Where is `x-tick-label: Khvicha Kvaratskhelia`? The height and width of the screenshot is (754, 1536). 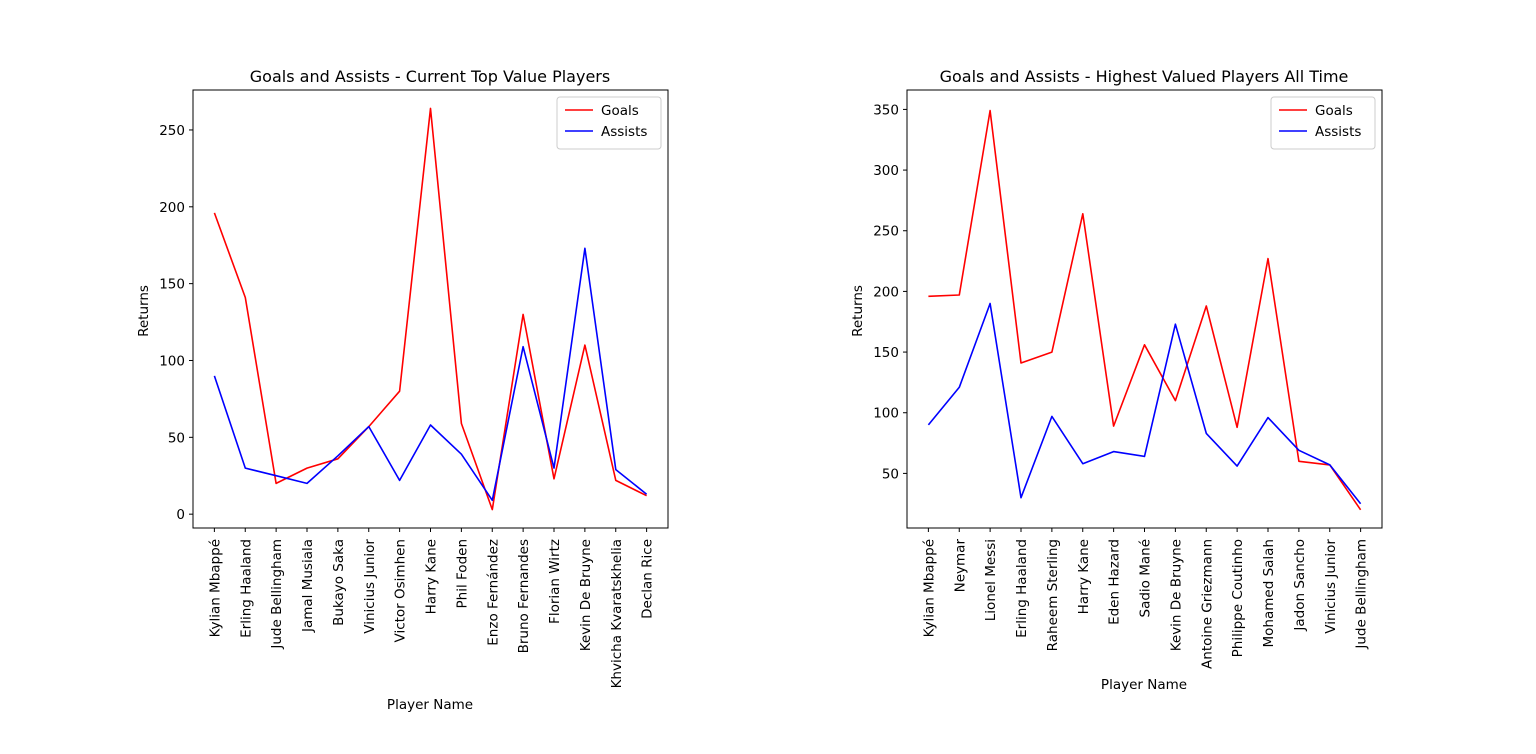 x-tick-label: Khvicha Kvaratskhelia is located at coordinates (617, 613).